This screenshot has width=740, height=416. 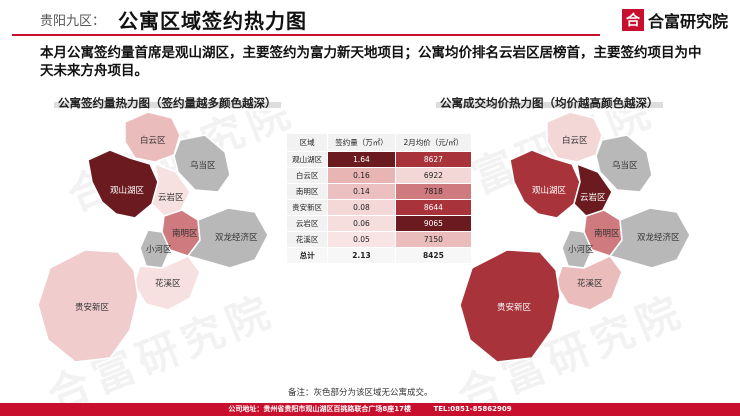 What do you see at coordinates (370, 19) in the screenshot?
I see `header: 贵阳九区： 公寓区域签约热力图 合 合富研究院` at bounding box center [370, 19].